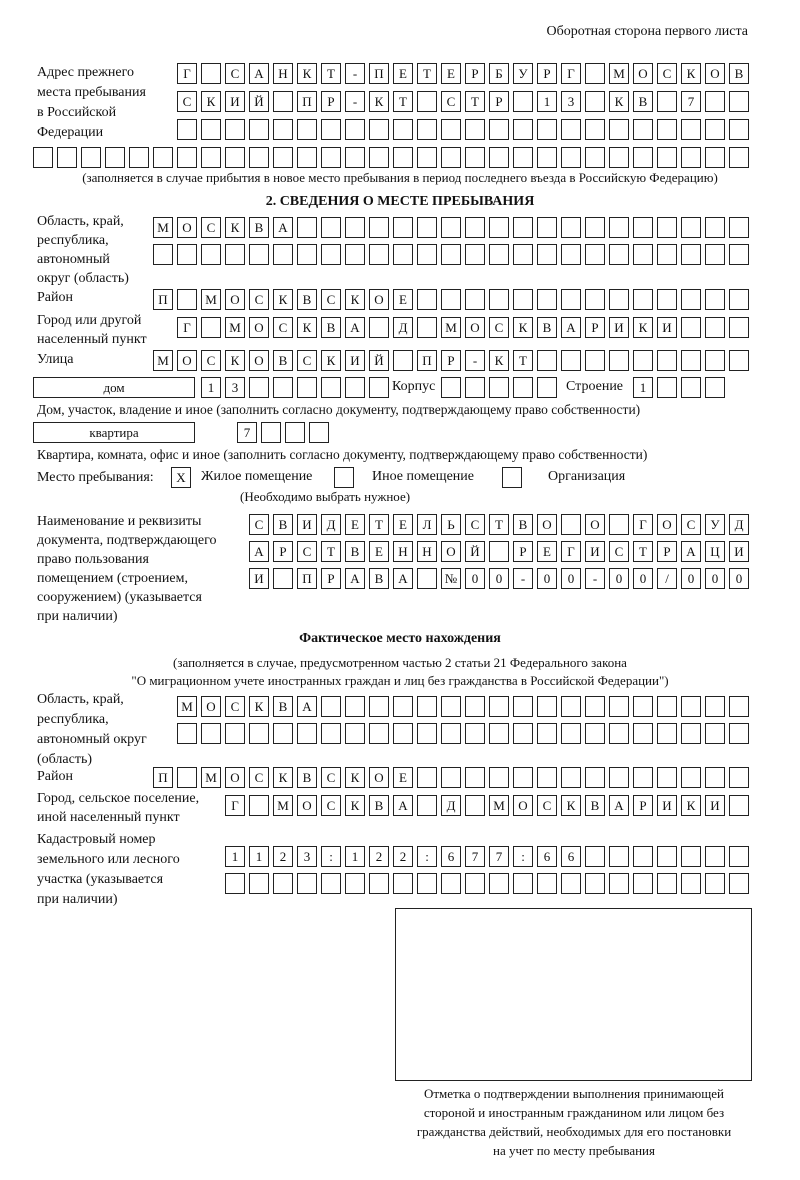  I want to click on char-cell: Л, so click(427, 524).